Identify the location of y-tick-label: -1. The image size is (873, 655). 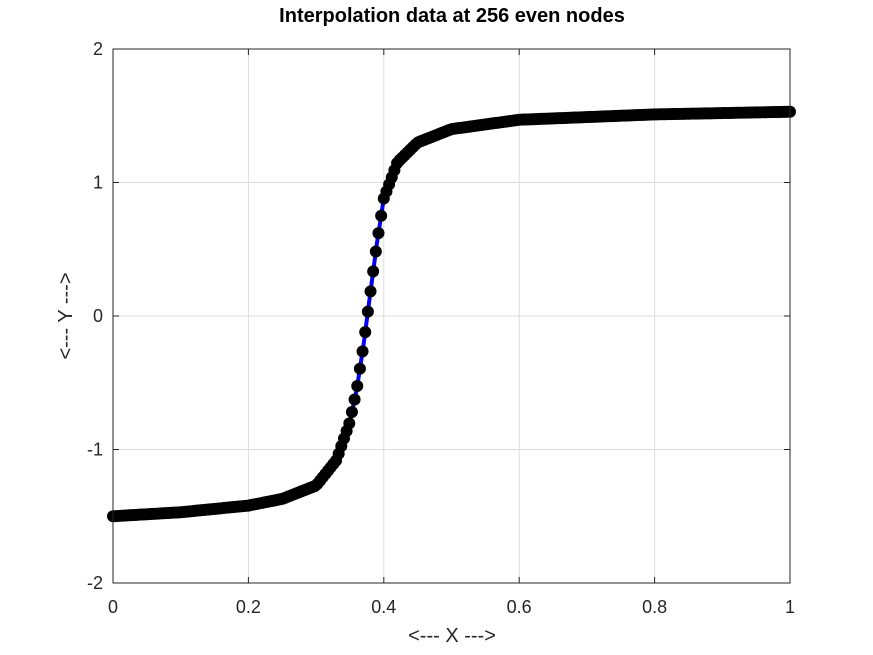
(95, 450).